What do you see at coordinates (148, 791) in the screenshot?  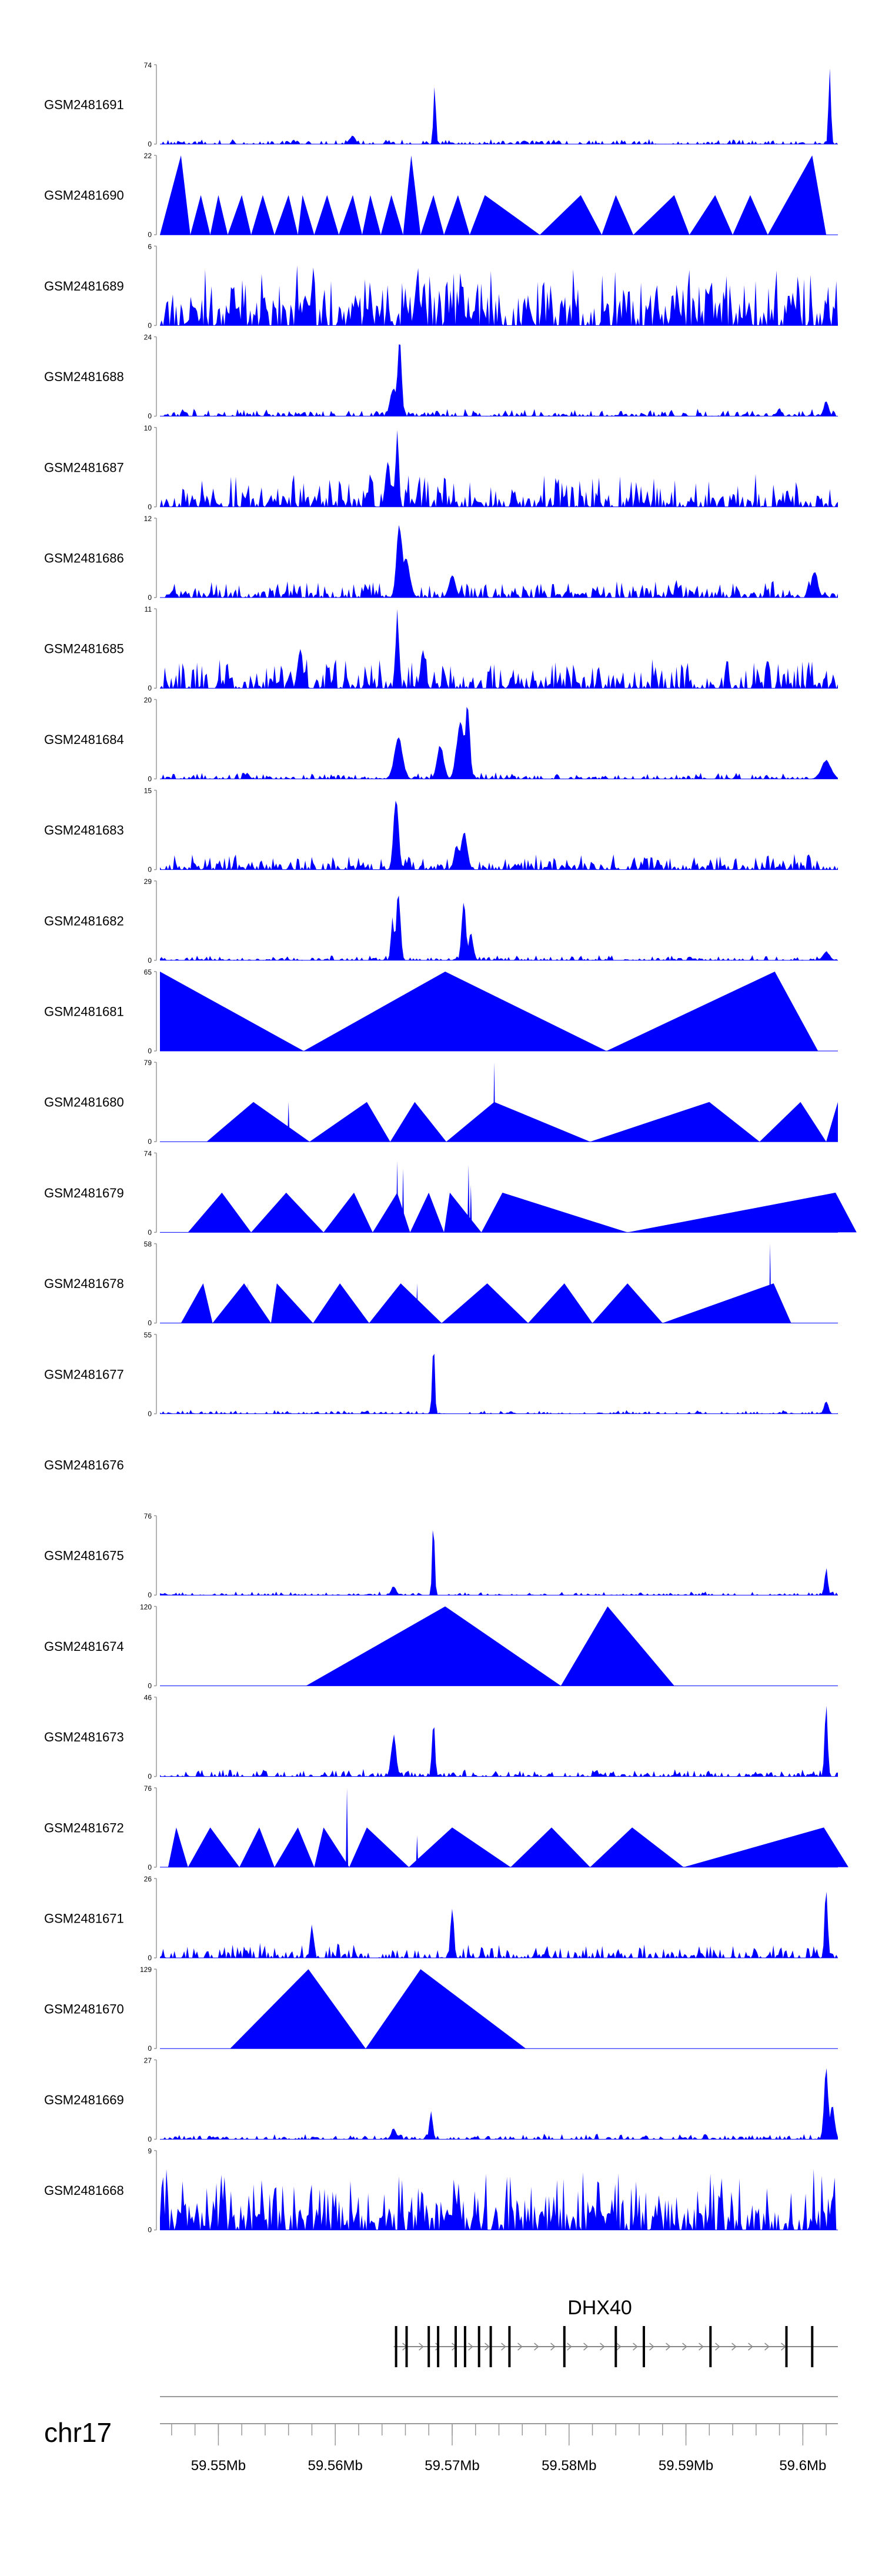 I see `y-max-label: 15` at bounding box center [148, 791].